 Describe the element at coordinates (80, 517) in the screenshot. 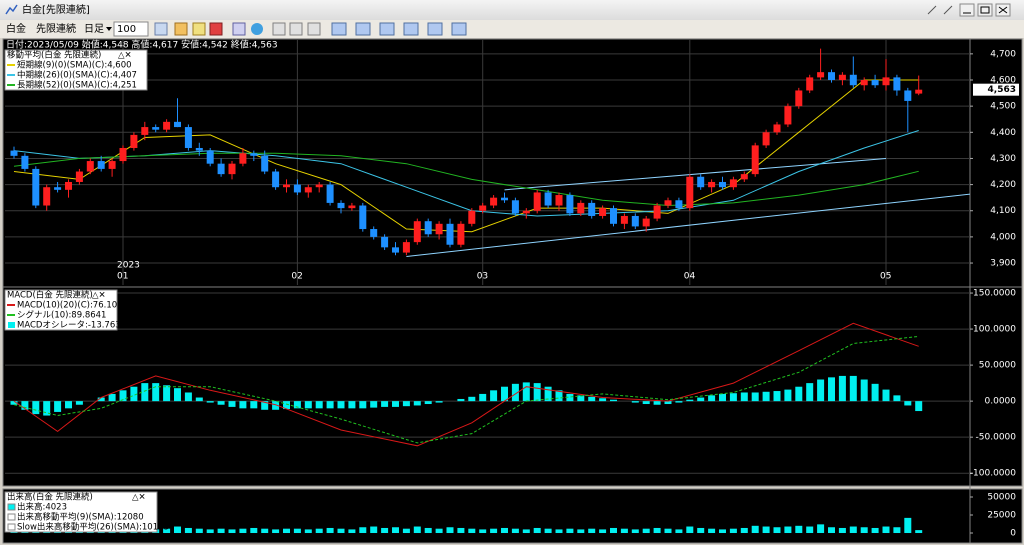

I see `legend-label: 出来高移動平均(9)(SMA):12080` at that location.